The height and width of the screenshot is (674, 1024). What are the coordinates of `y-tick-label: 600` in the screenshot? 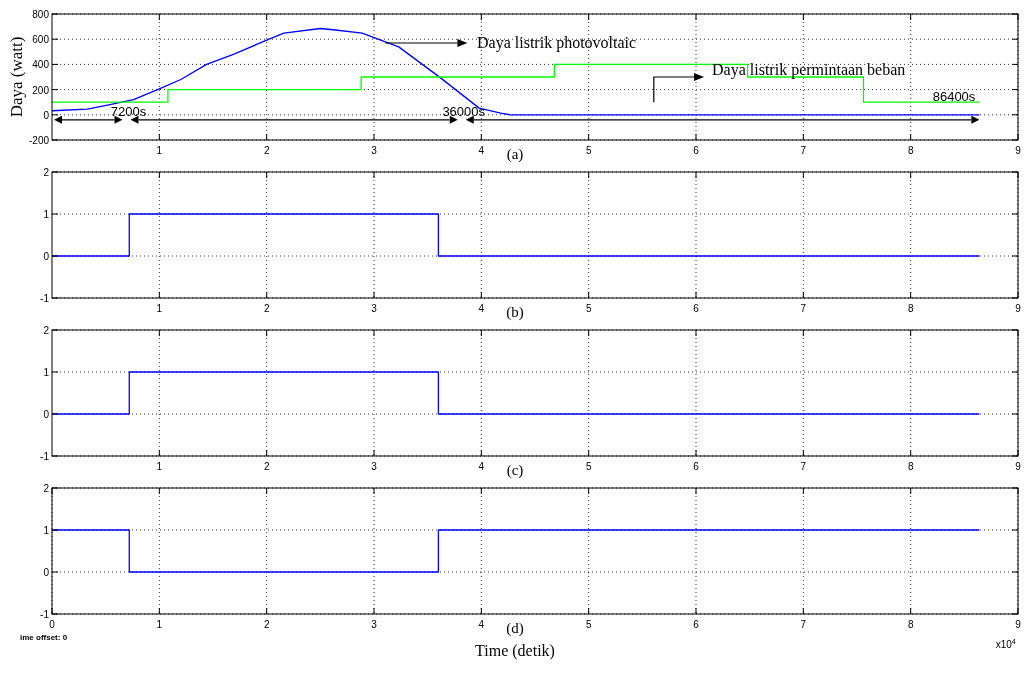 It's located at (41, 40).